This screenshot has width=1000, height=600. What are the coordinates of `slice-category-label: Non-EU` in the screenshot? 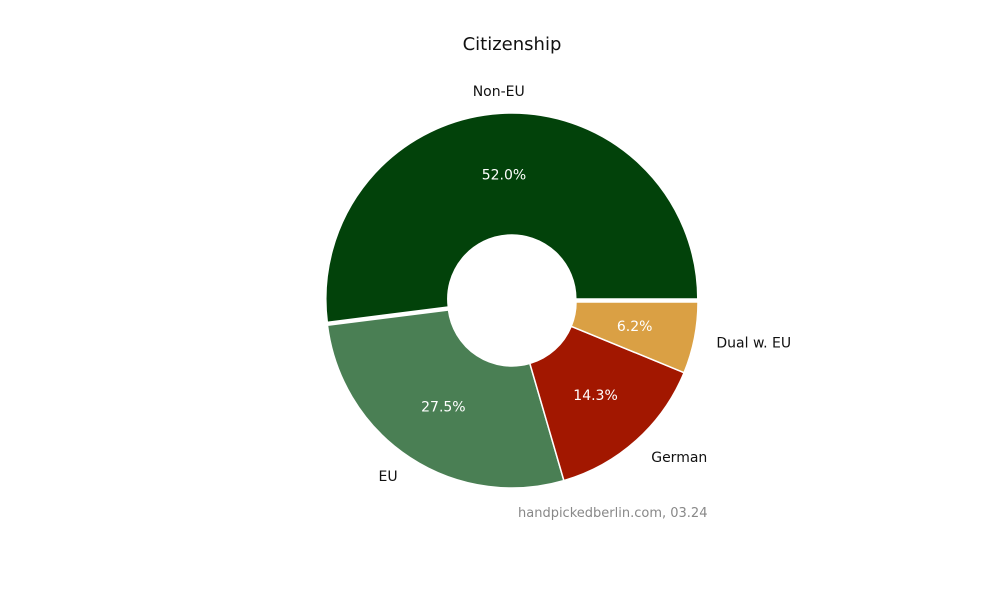 It's located at (499, 92).